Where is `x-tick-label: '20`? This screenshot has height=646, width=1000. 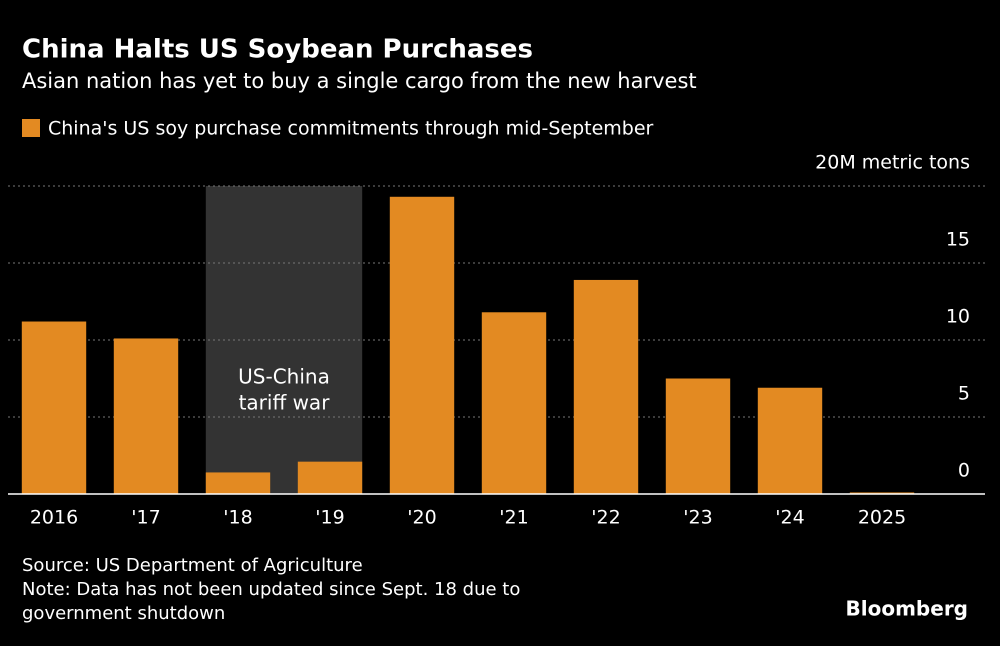
x-tick-label: '20 is located at coordinates (421, 518).